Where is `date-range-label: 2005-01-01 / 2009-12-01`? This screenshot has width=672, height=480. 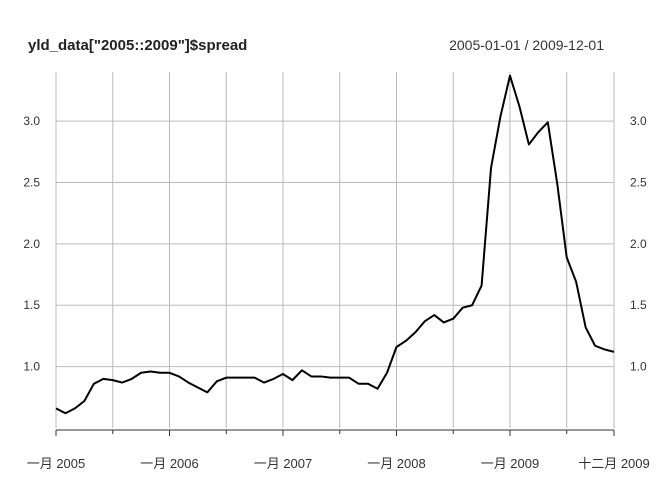 date-range-label: 2005-01-01 / 2009-12-01 is located at coordinates (526, 45).